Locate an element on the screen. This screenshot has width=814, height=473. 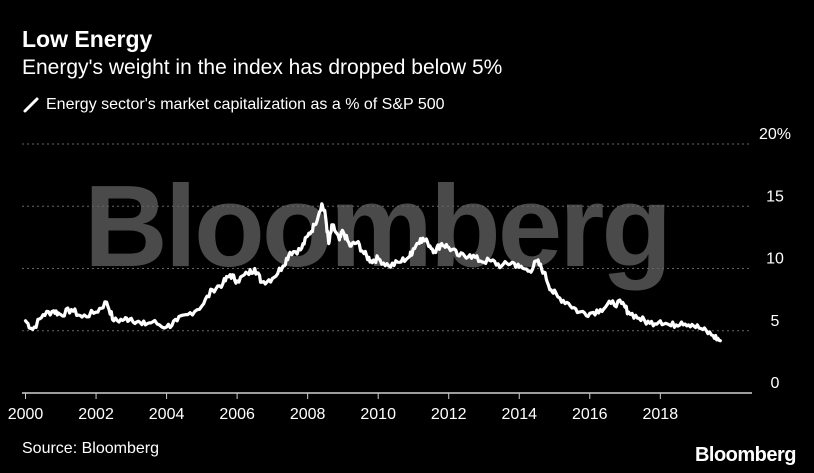
x-tick-label: 2010 is located at coordinates (378, 414).